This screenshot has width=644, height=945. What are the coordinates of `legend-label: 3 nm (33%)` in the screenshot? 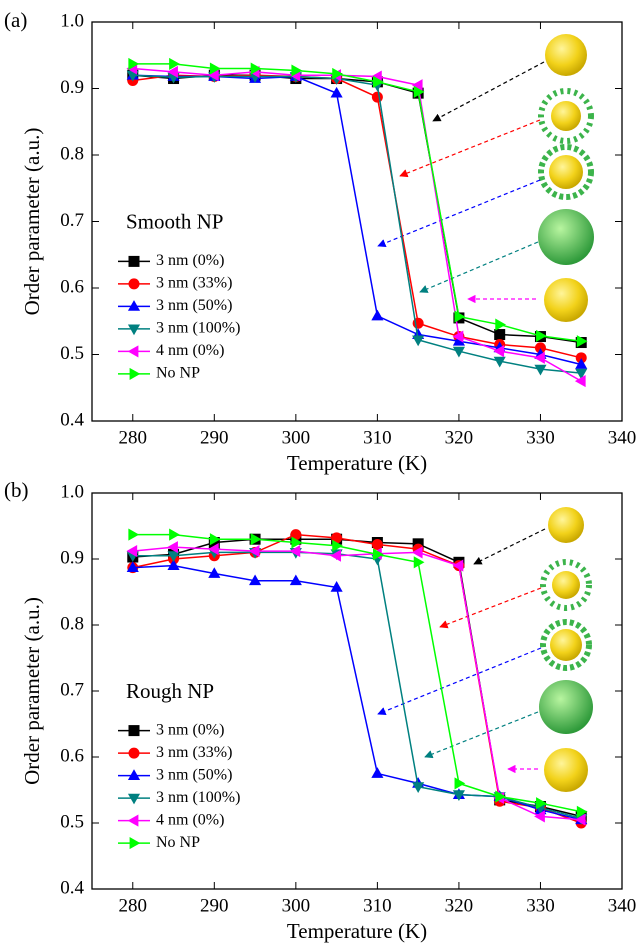 It's located at (194, 752).